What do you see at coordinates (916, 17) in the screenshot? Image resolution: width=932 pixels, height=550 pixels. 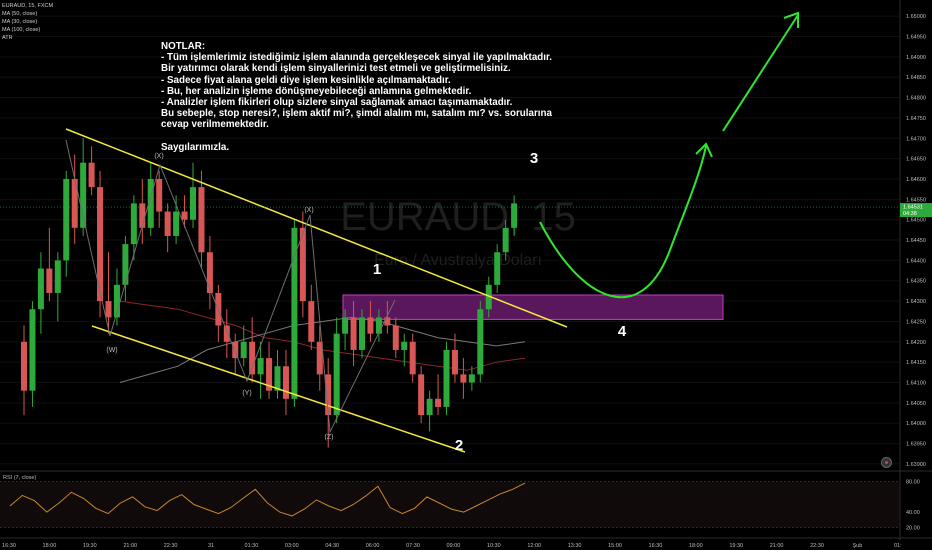 I see `price-tick-label: 1.65000` at bounding box center [916, 17].